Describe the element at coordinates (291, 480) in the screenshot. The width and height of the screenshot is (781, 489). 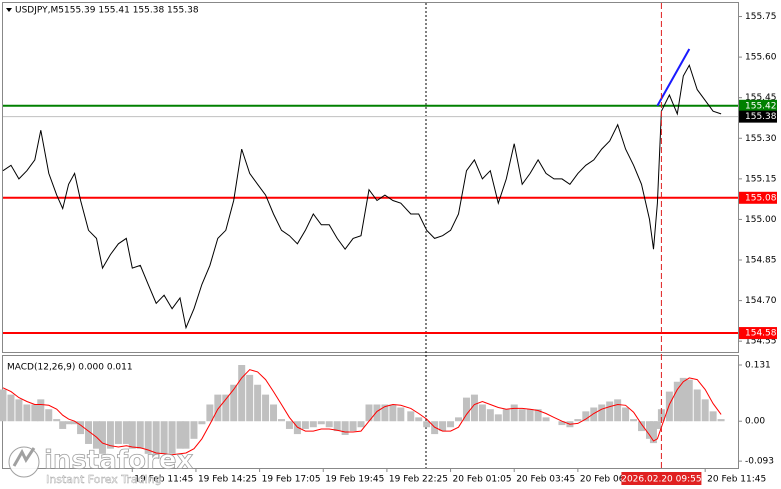
I see `x-tick-label: 19 Feb 17:05` at that location.